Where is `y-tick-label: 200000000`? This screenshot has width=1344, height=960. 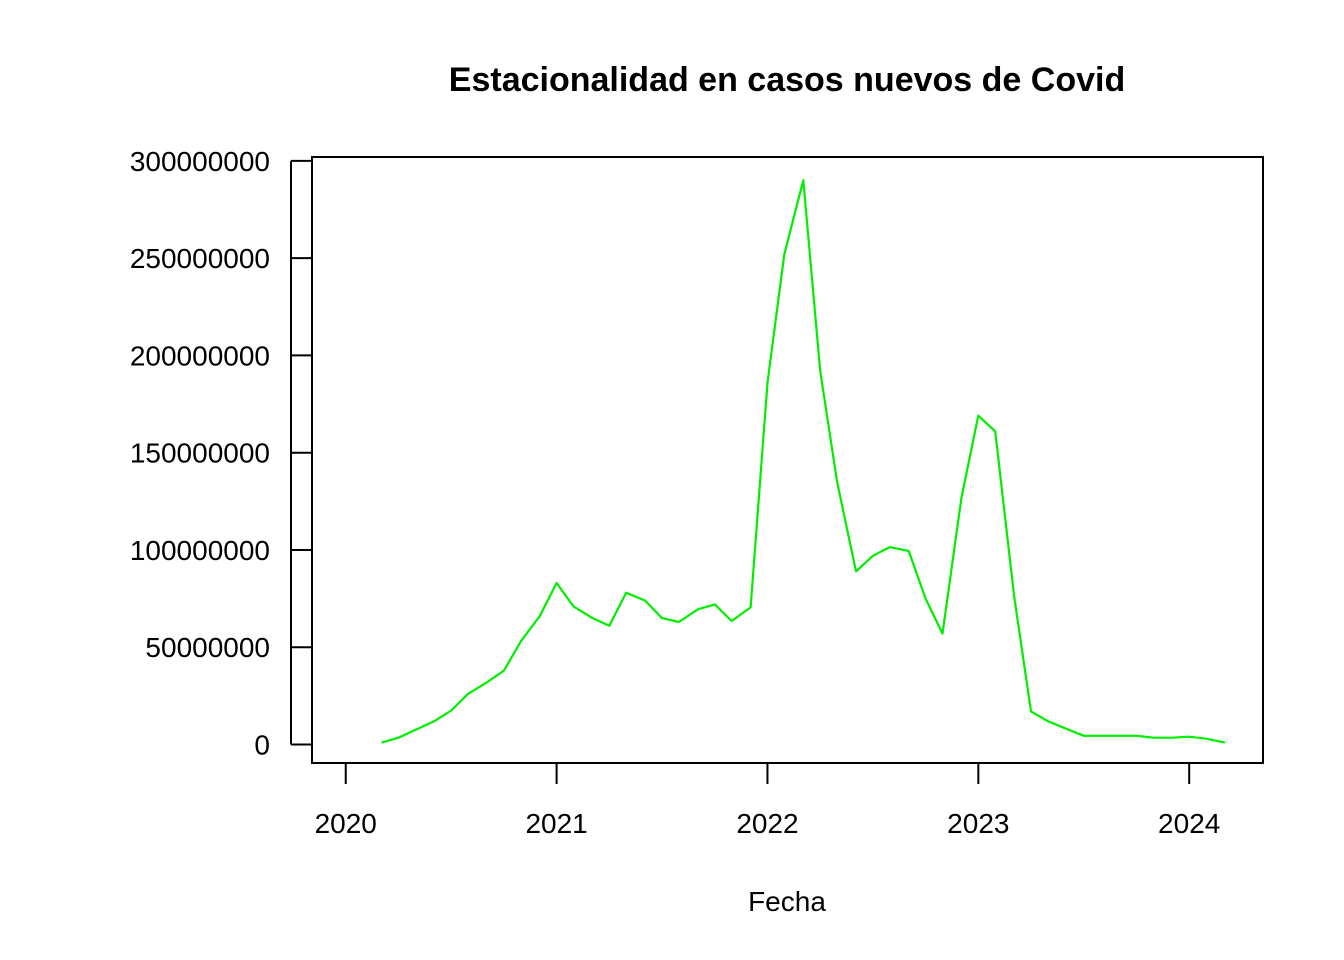 y-tick-label: 200000000 is located at coordinates (200, 355).